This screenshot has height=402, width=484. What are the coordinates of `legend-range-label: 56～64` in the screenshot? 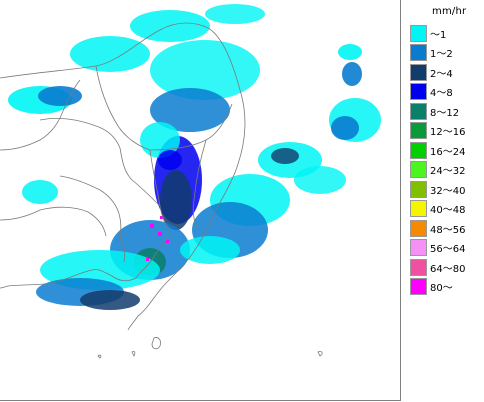 It's located at (448, 249).